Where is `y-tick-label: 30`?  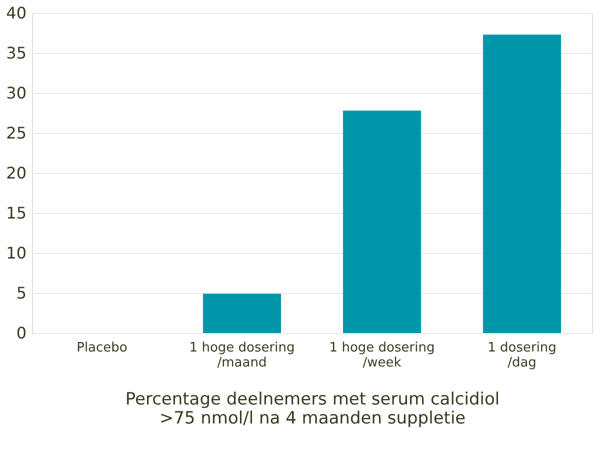 y-tick-label: 30 is located at coordinates (16, 93).